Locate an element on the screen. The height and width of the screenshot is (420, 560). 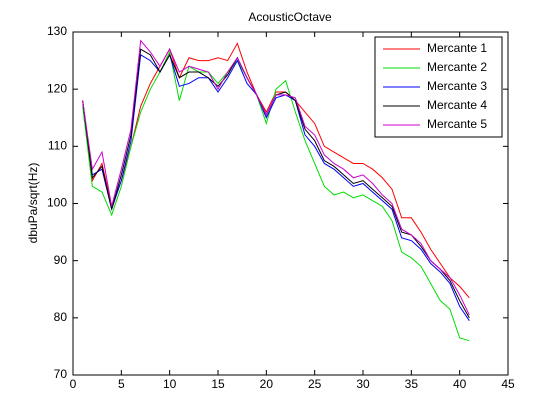
y-axis-label: dbuPa/sqrt(Hz) is located at coordinates (33, 203).